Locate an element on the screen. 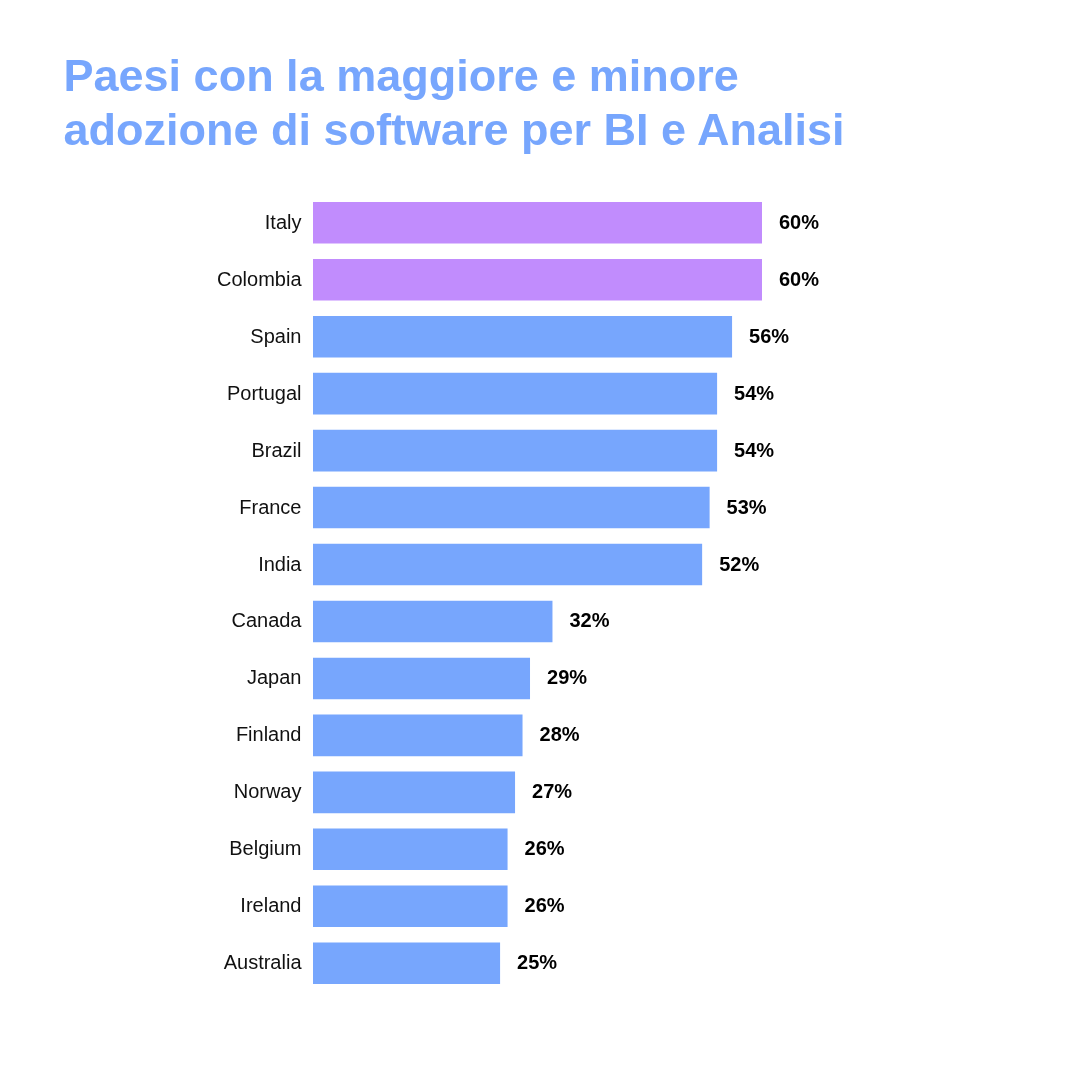 The width and height of the screenshot is (1080, 1080). y-tick-label: Colombia is located at coordinates (260, 278).